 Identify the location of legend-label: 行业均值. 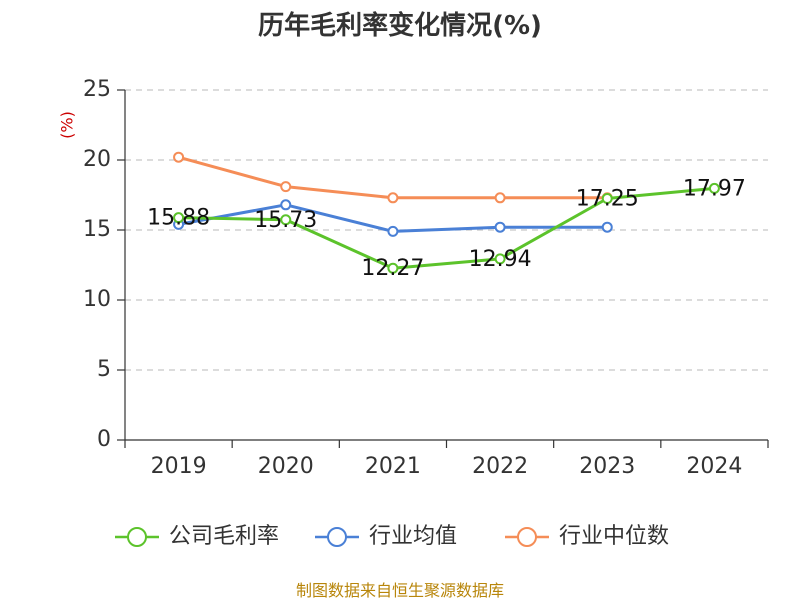
(413, 536).